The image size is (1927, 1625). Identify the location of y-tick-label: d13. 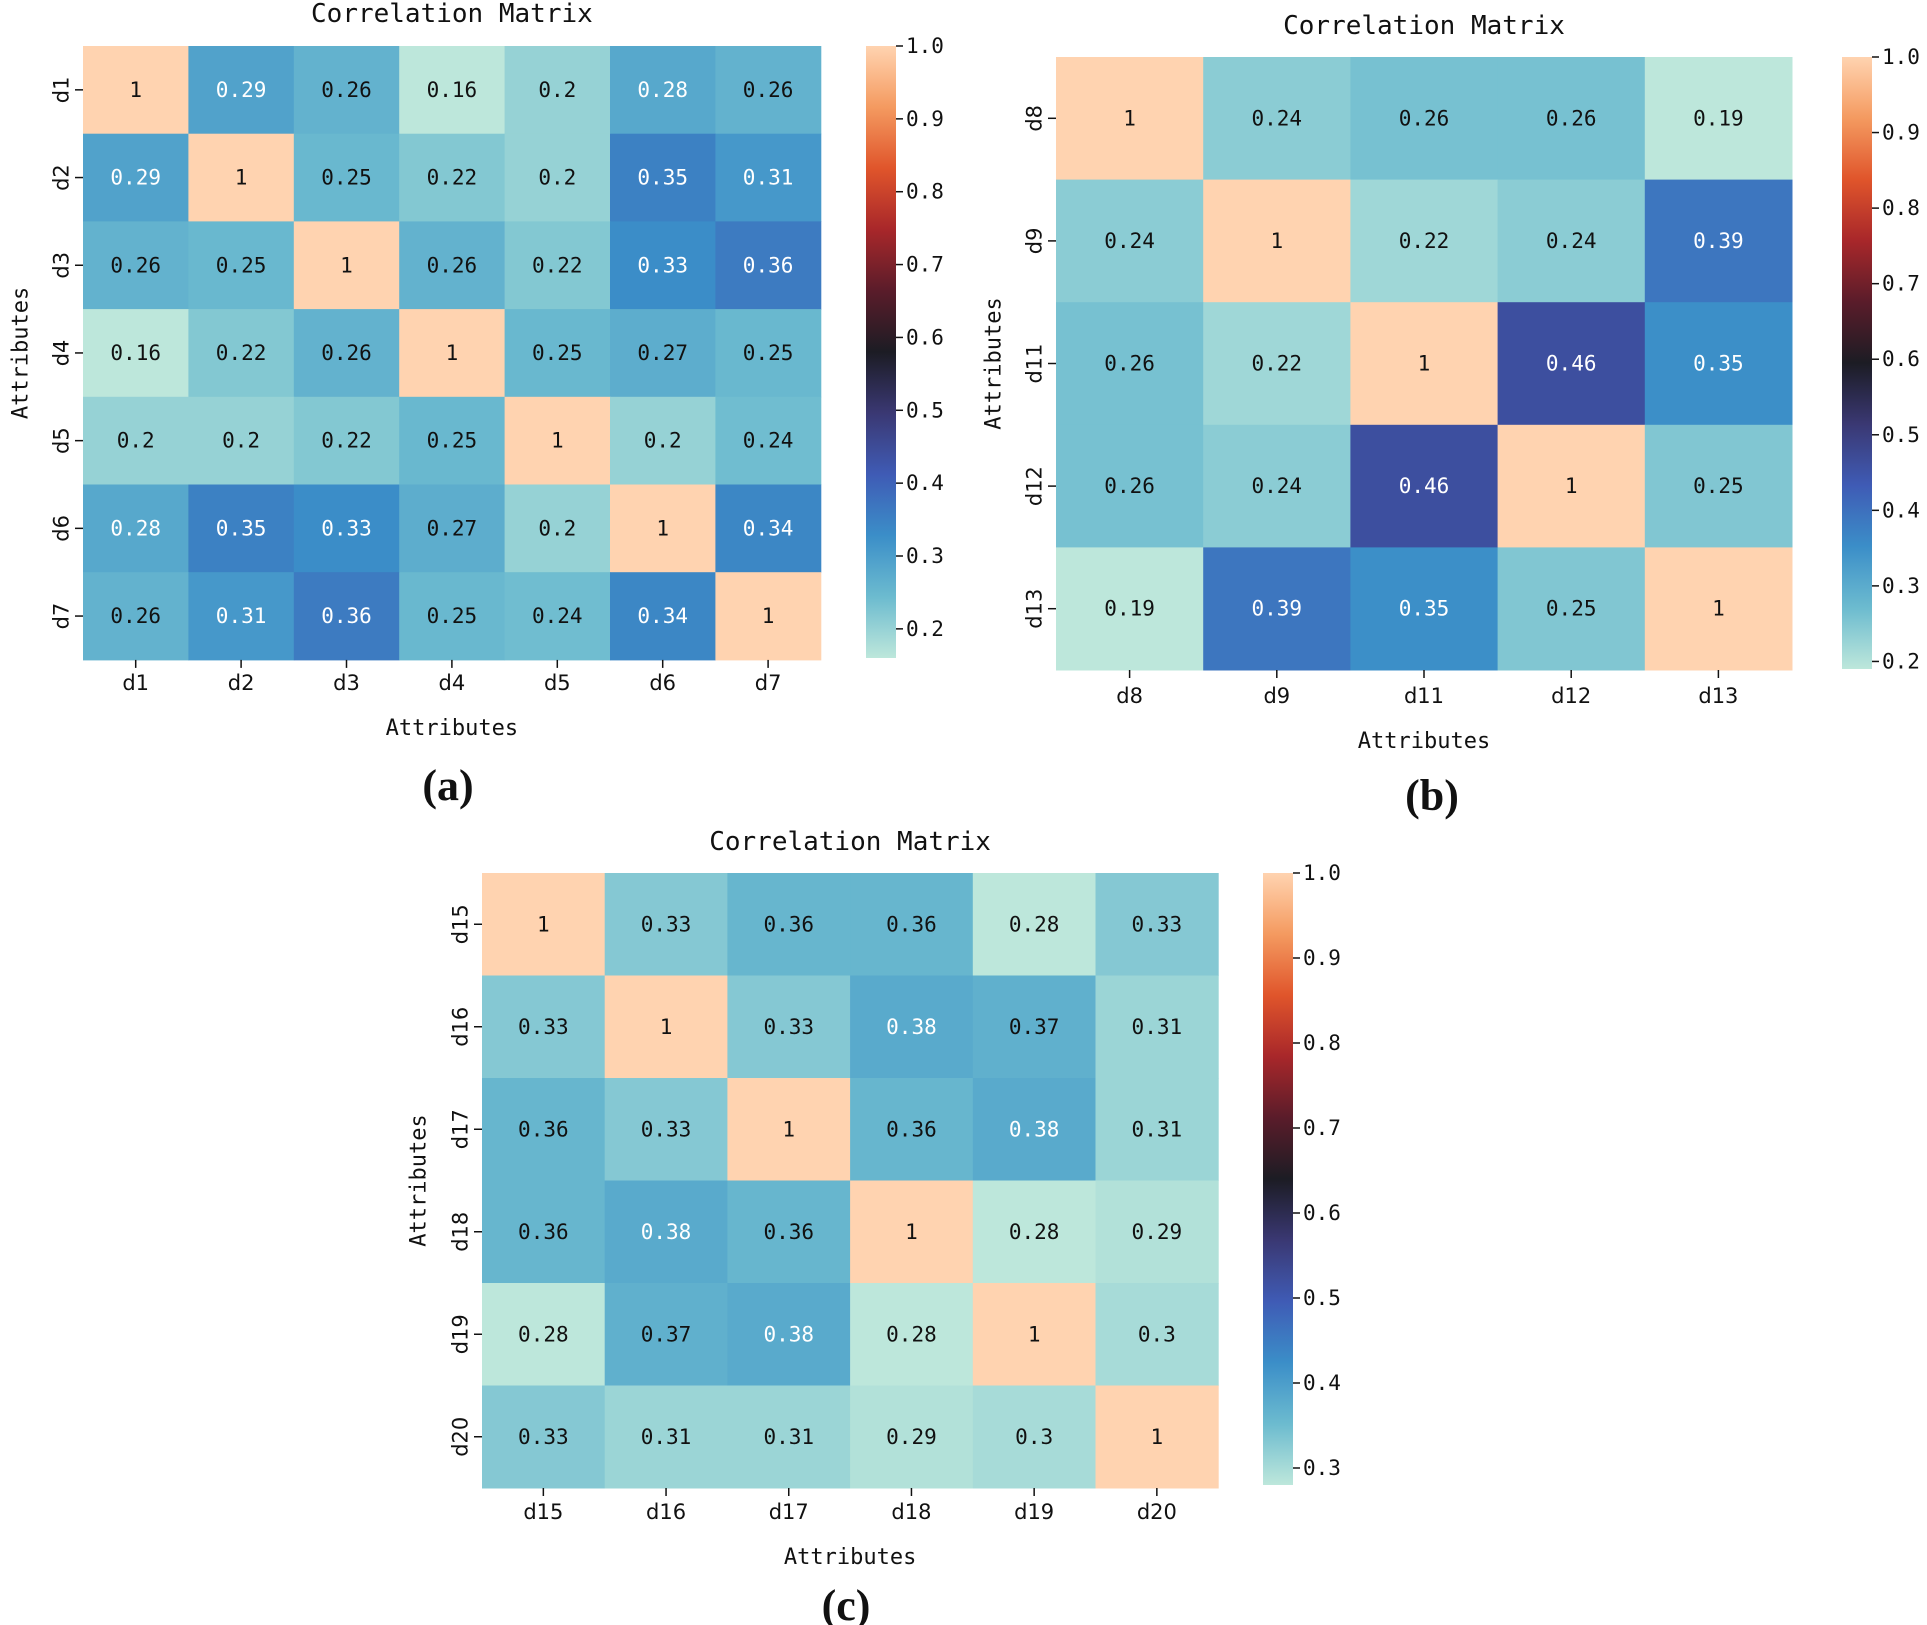
(1034, 609).